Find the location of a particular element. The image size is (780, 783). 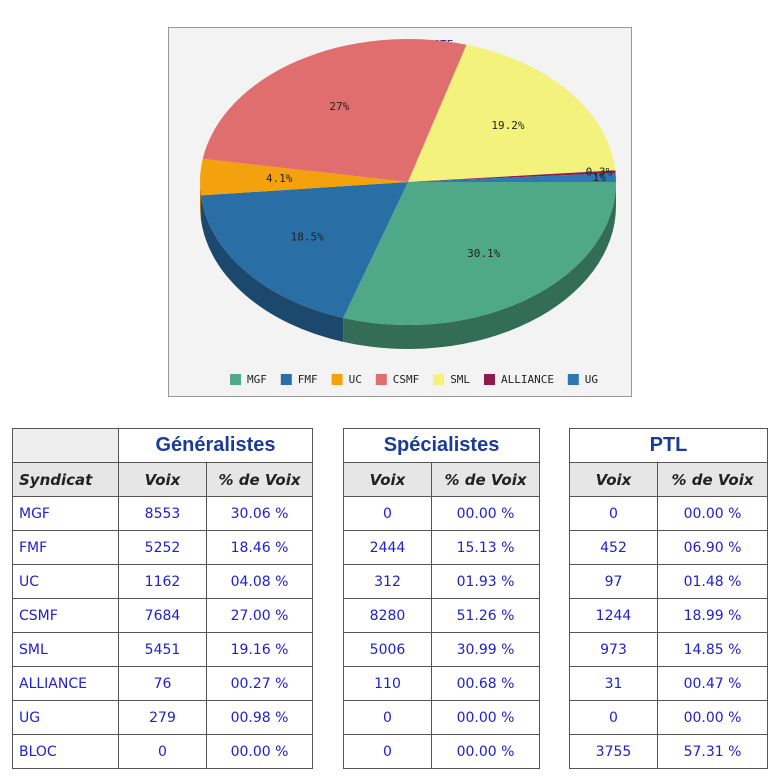

cell: 06.90 % is located at coordinates (712, 547).